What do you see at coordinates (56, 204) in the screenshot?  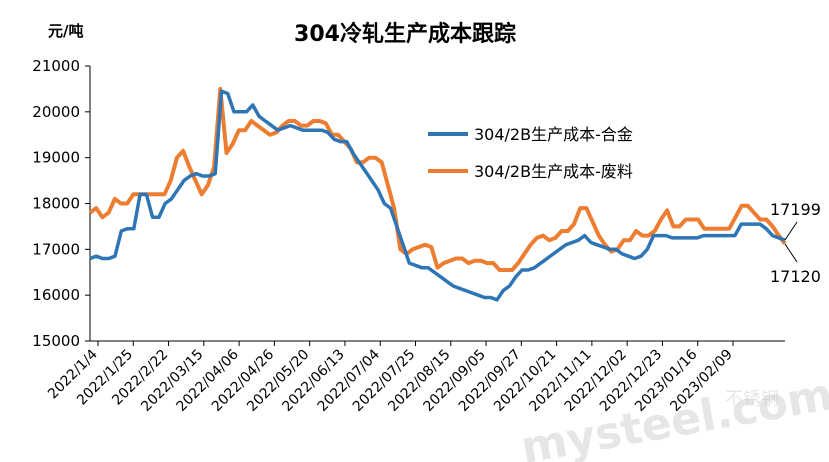 I see `y-tick-label: 18000` at bounding box center [56, 204].